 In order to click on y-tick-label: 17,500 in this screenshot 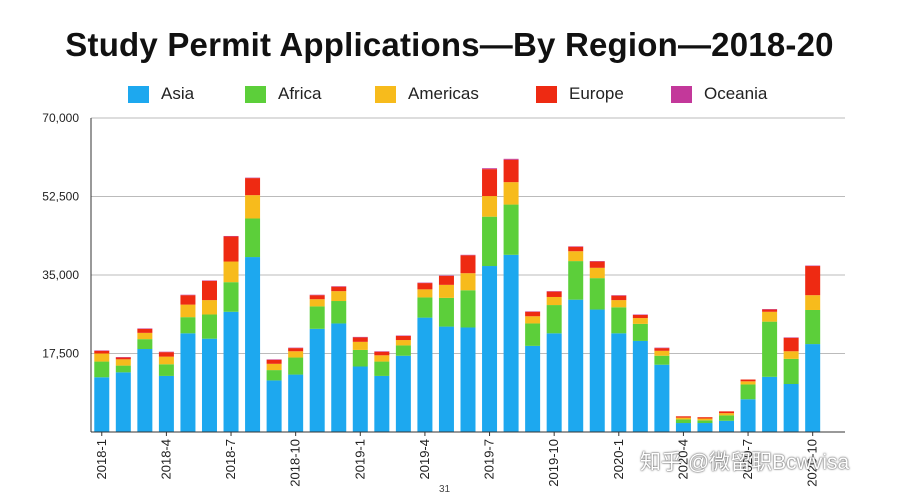, I will do `click(60, 354)`.